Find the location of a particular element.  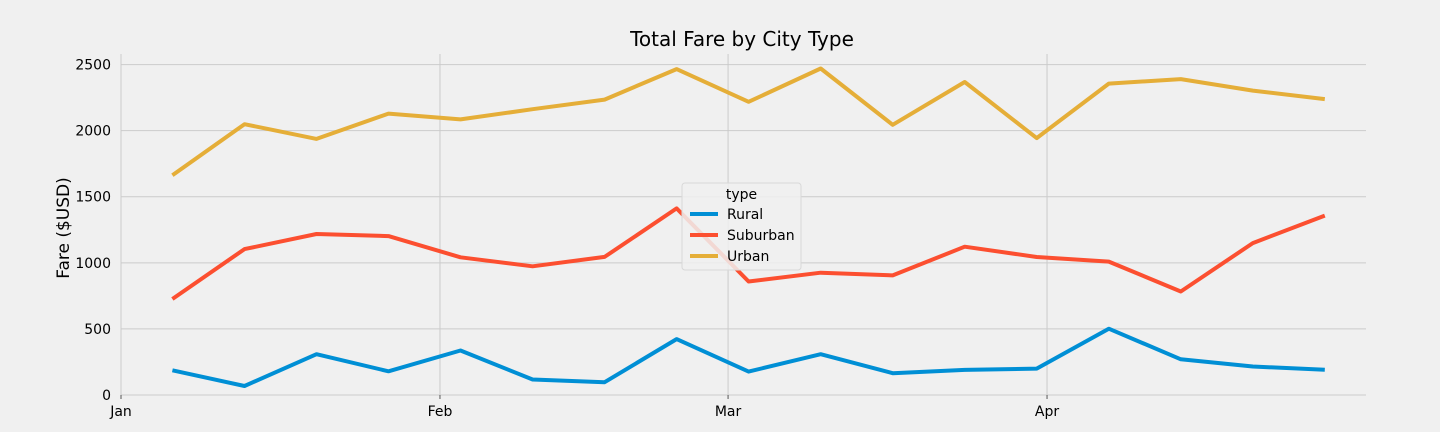

legend-label-urban: Urban is located at coordinates (748, 257).